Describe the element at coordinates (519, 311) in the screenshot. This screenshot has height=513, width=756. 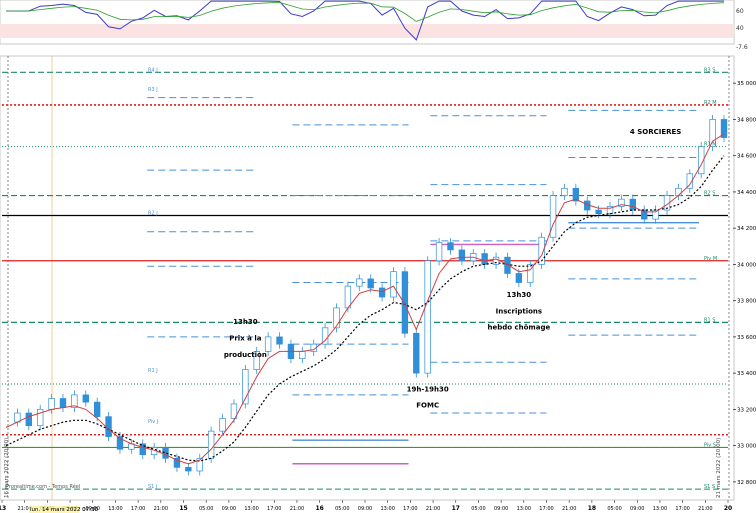
I see `annotation-text: Inscriptions` at that location.